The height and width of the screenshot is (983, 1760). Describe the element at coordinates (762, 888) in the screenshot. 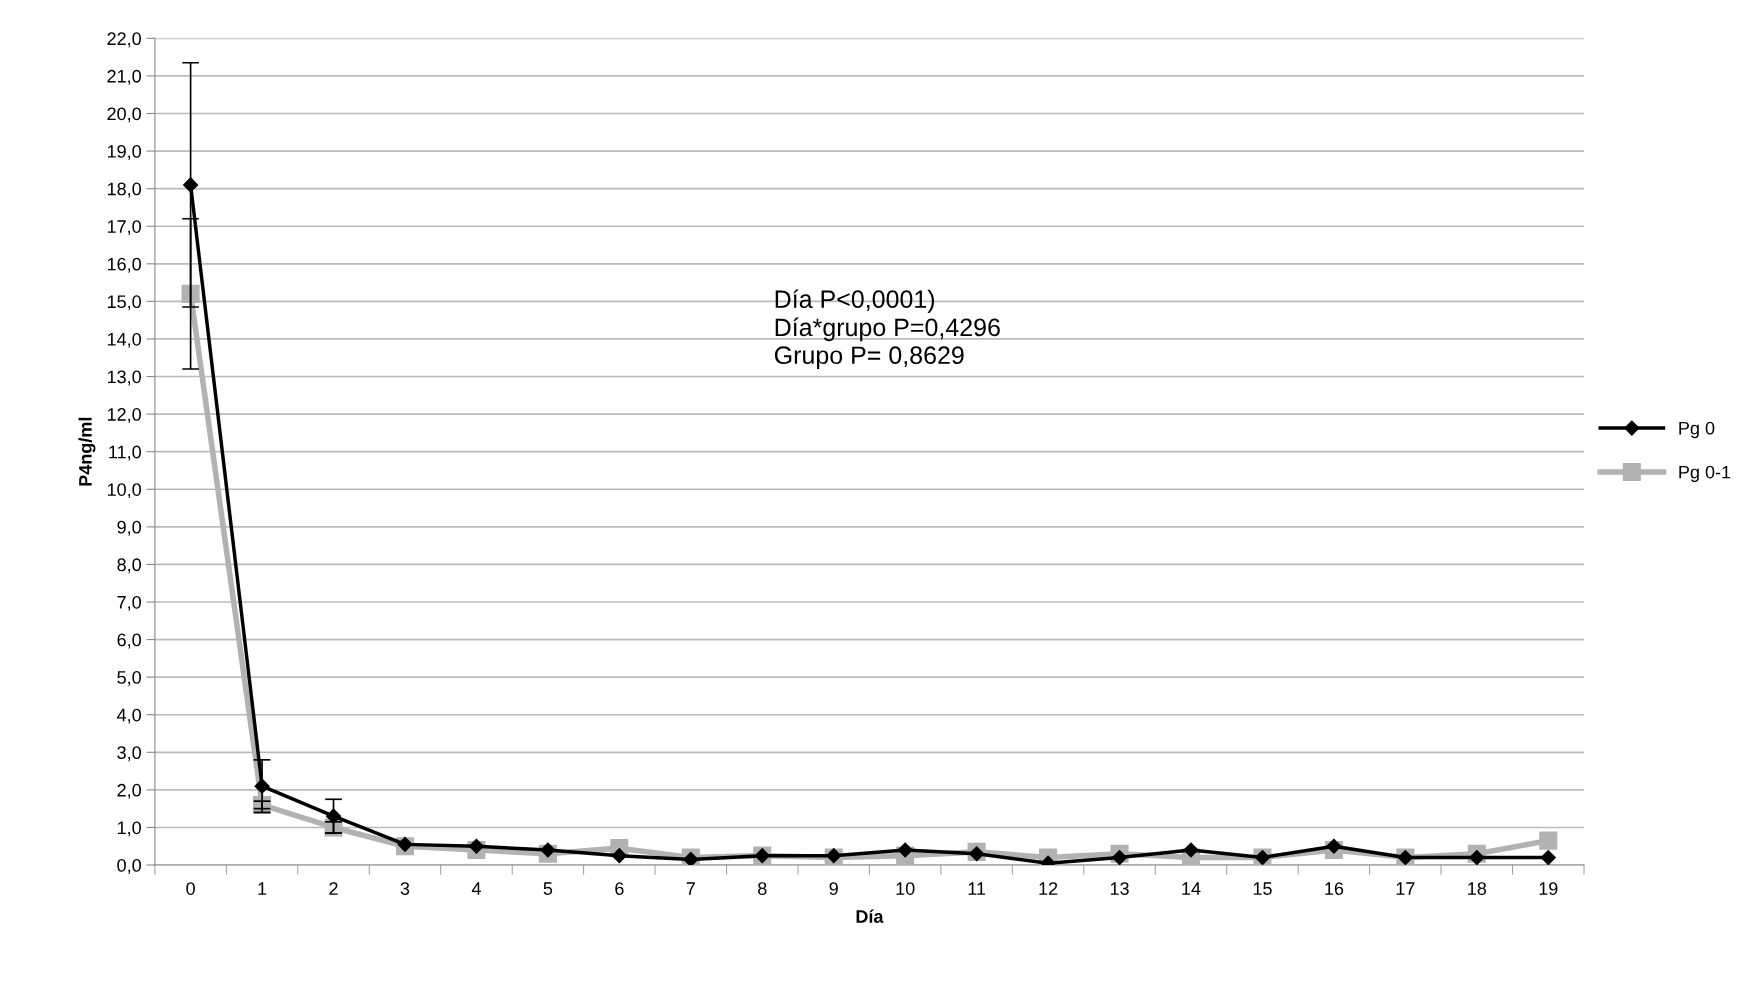

I see `x-tick-label: 8` at that location.